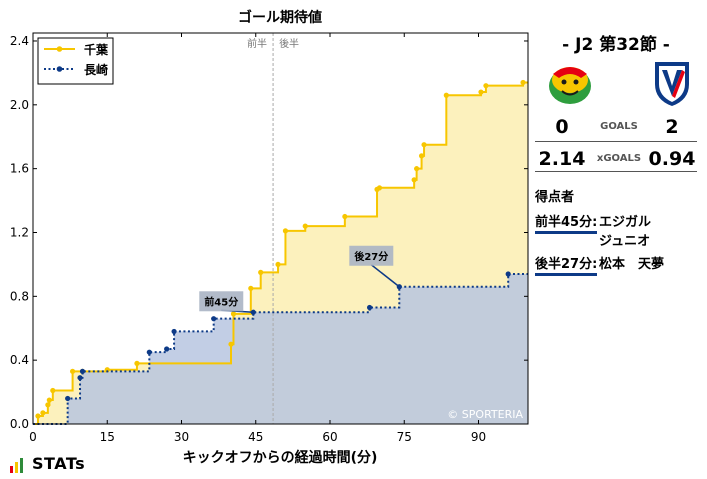 This screenshot has width=707, height=479. Describe the element at coordinates (562, 127) in the screenshot. I see `home-goals: 0` at that location.